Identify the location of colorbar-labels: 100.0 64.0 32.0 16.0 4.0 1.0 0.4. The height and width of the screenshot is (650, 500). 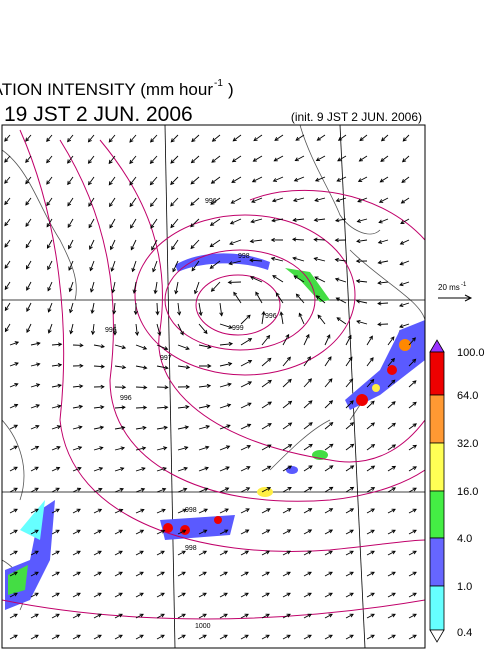
(471, 493).